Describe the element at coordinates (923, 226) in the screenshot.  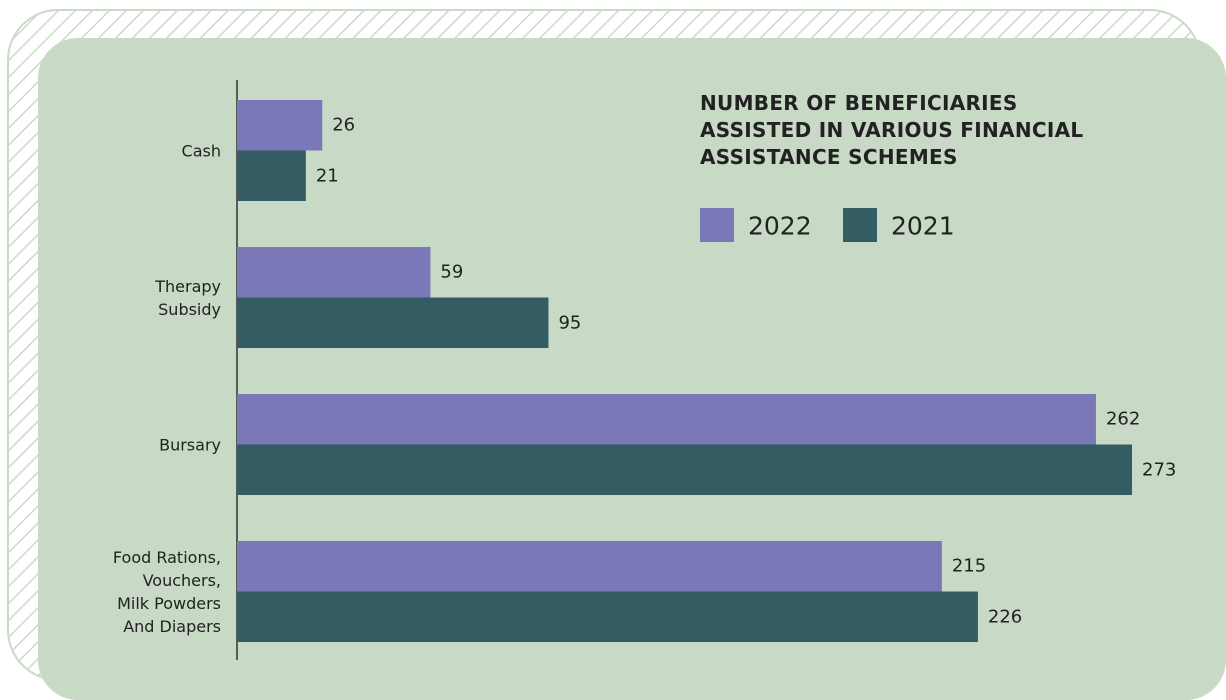
I see `legend-label: 2021` at that location.